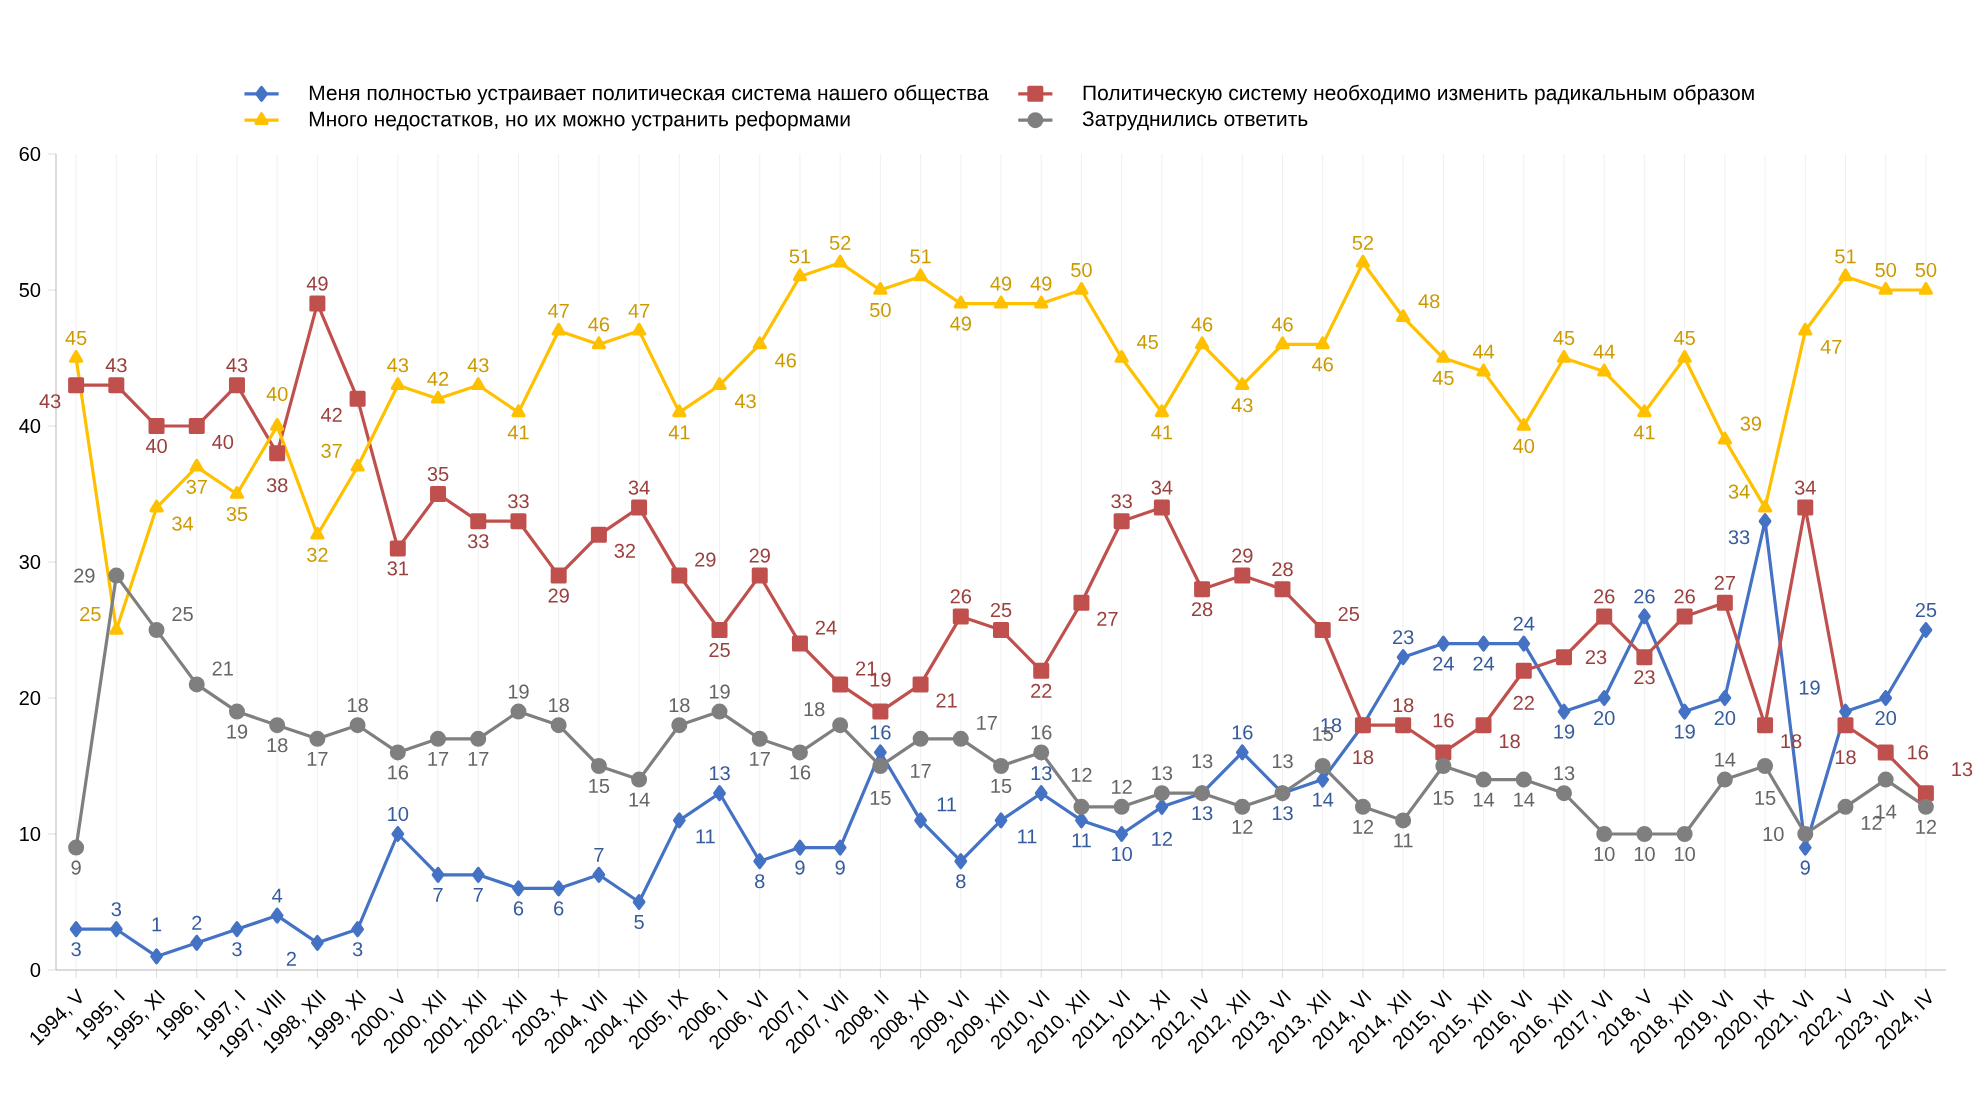 Image resolution: width=1986 pixels, height=1100 pixels. What do you see at coordinates (1041, 283) in the screenshot?
I see `data-label: 49` at bounding box center [1041, 283].